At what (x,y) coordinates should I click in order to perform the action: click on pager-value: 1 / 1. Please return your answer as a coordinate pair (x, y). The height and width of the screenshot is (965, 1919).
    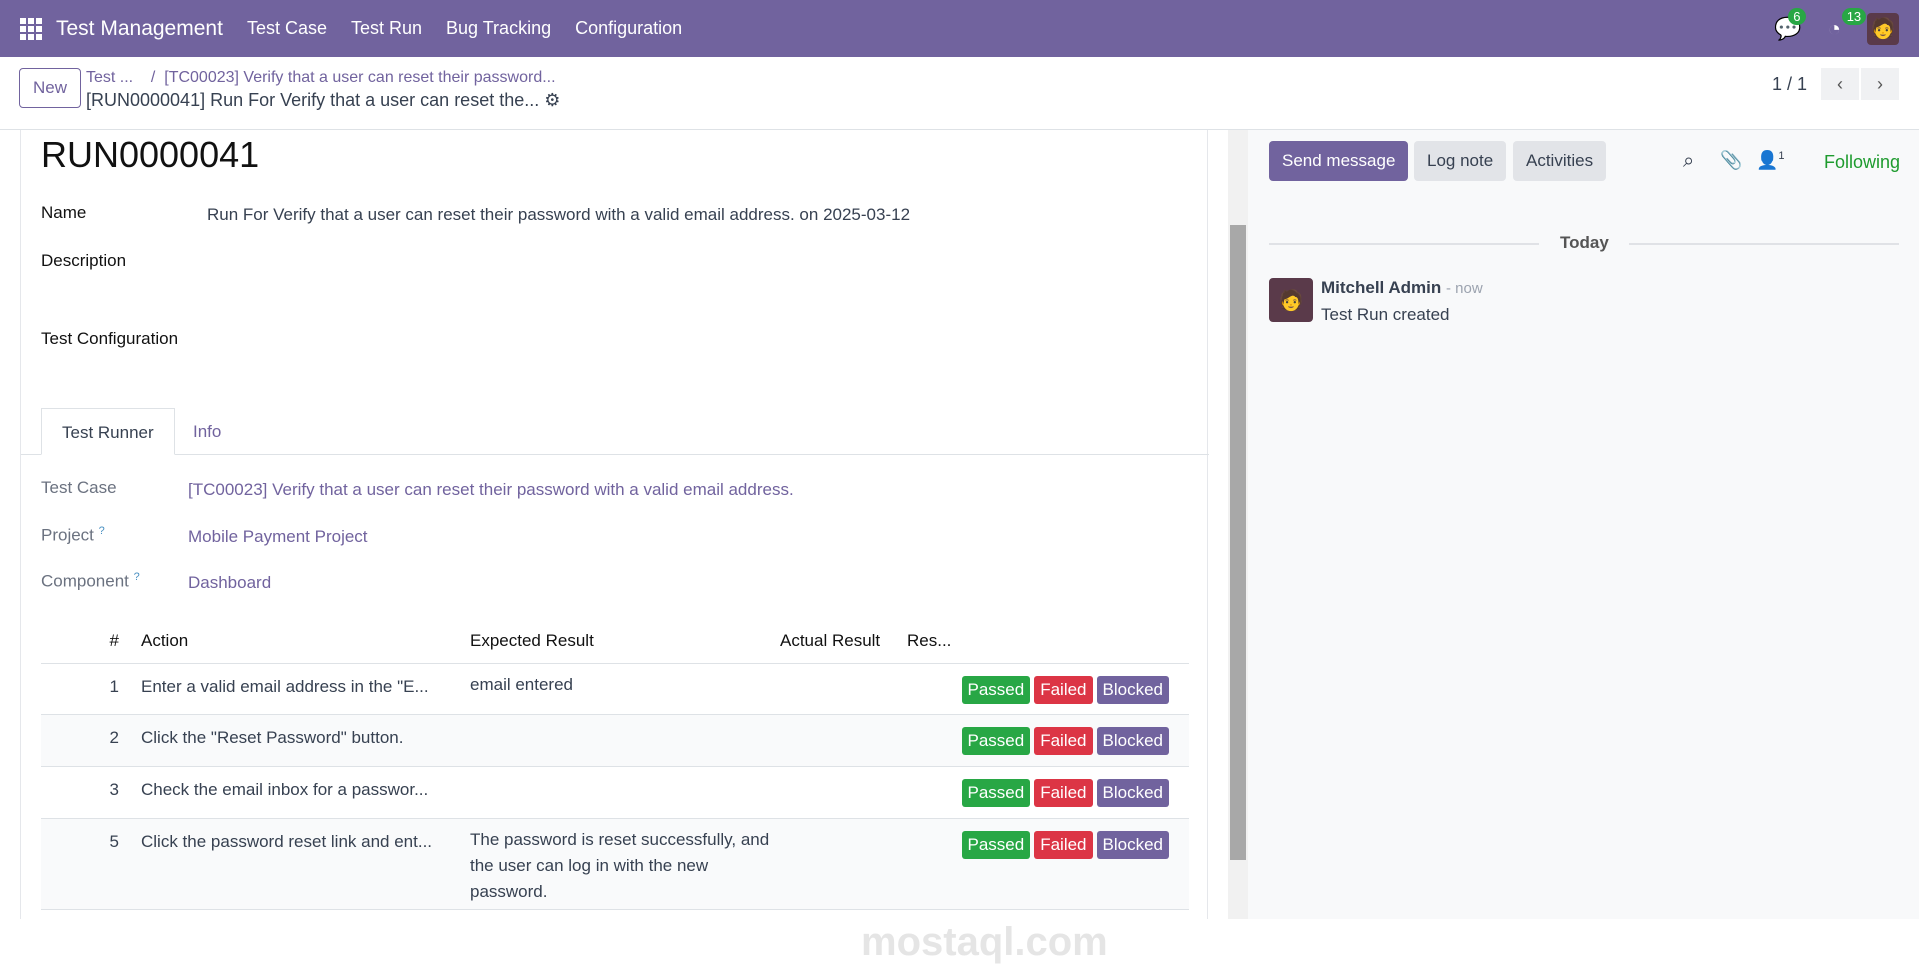
    Looking at the image, I should click on (1789, 83).